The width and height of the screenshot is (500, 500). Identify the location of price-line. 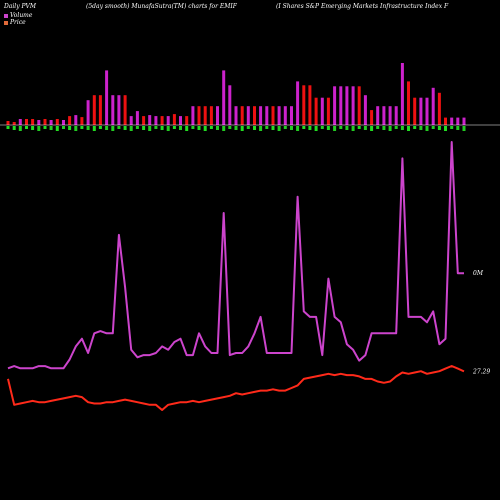
(236, 388).